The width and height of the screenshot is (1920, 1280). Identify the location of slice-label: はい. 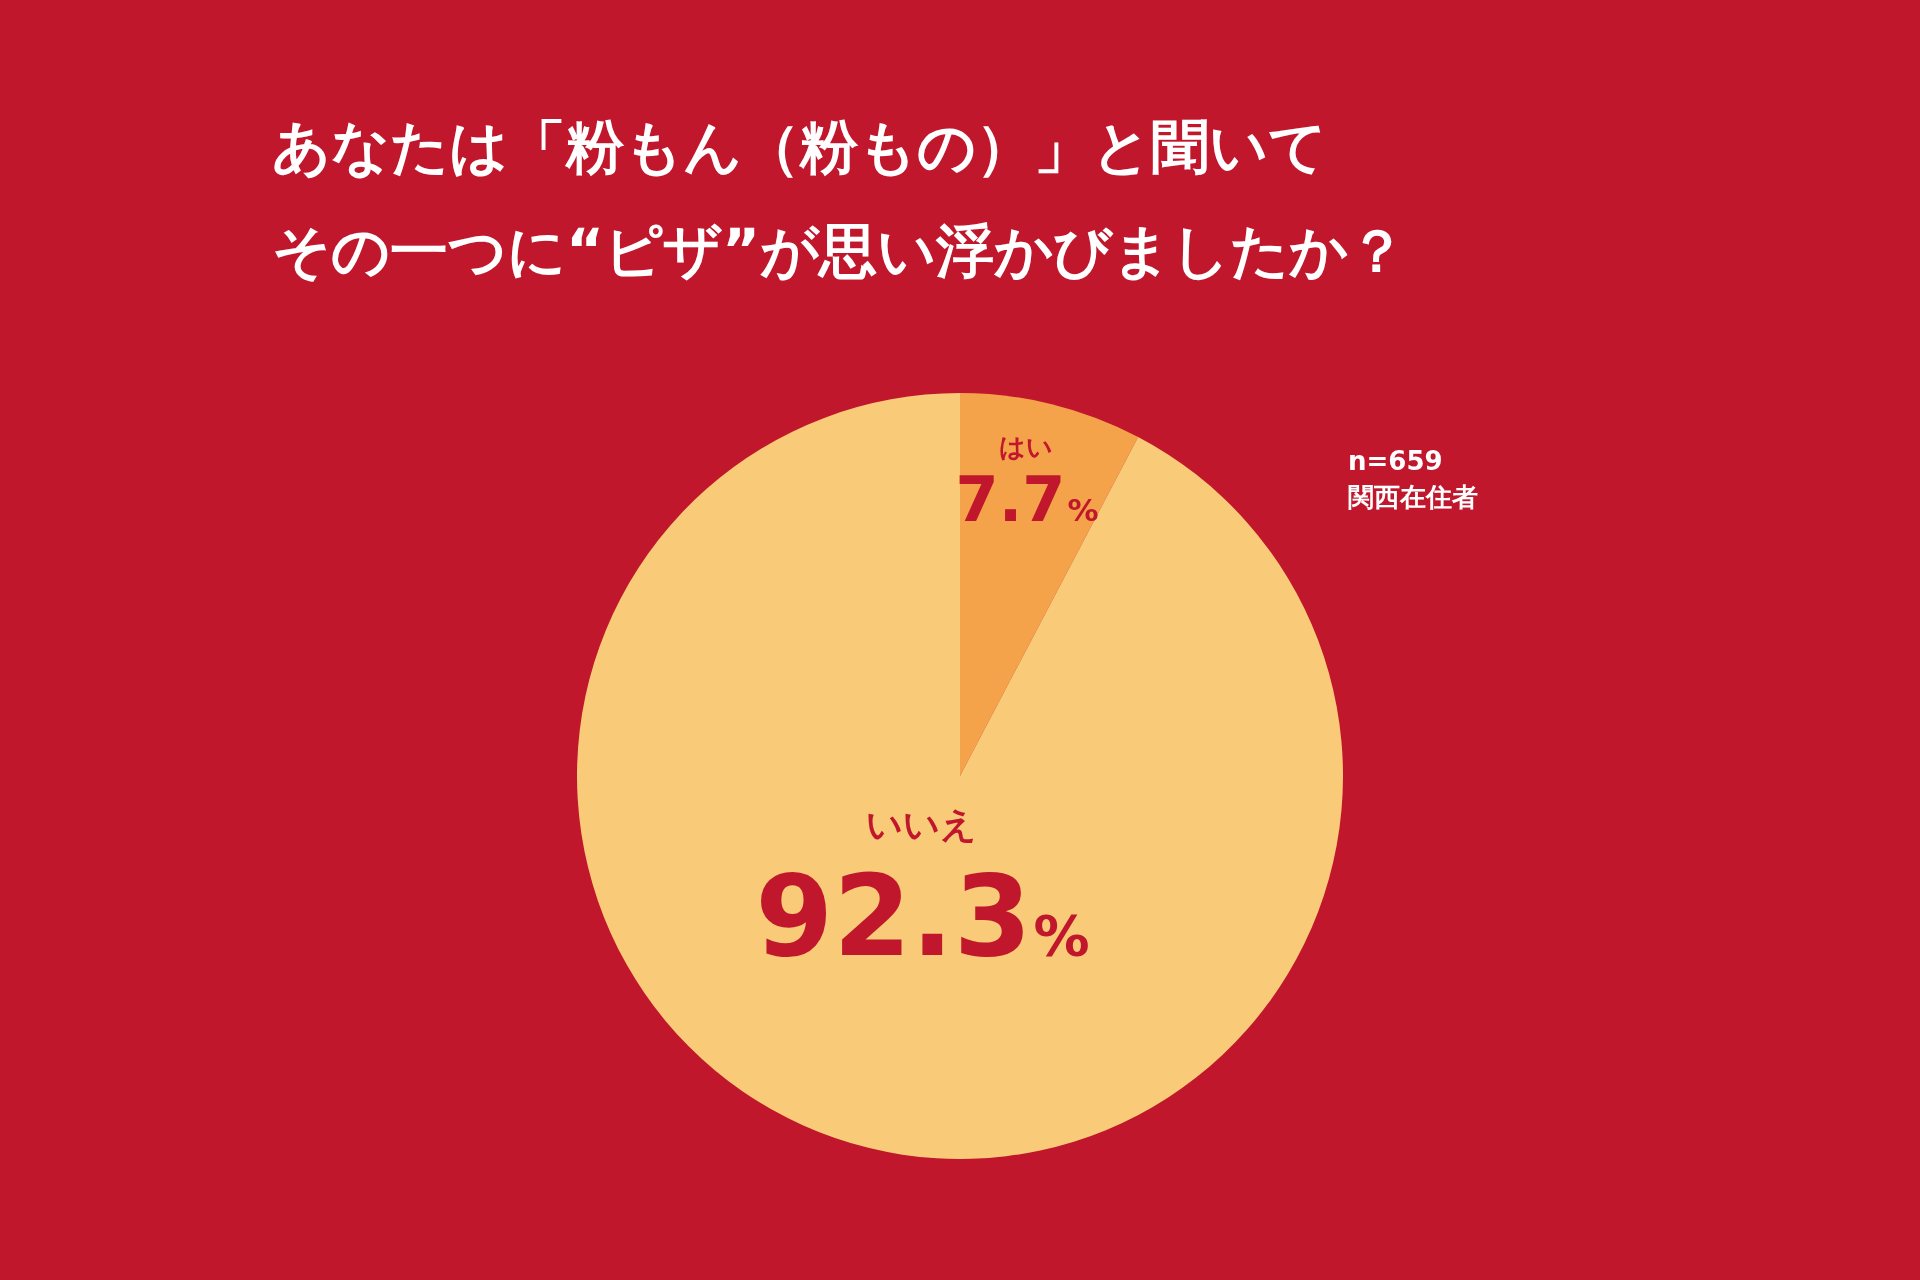
(1026, 446).